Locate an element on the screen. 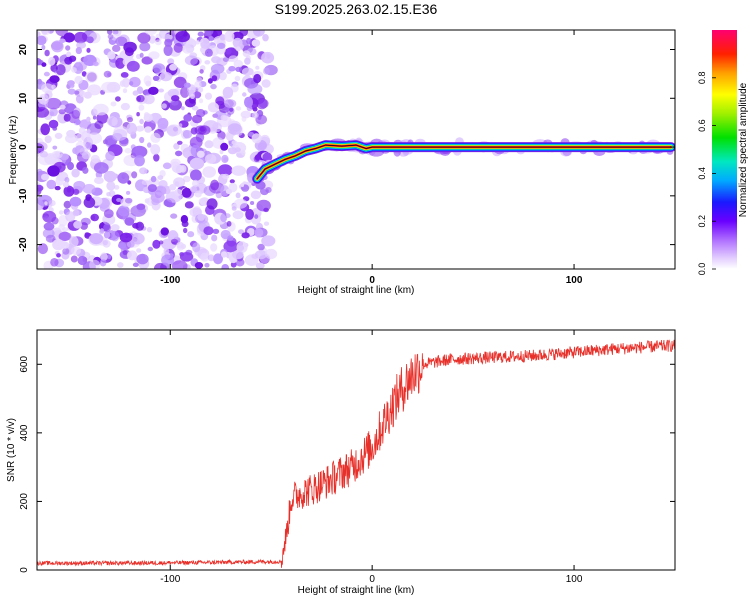  colorbar-tick-label: 0.0 is located at coordinates (702, 269).